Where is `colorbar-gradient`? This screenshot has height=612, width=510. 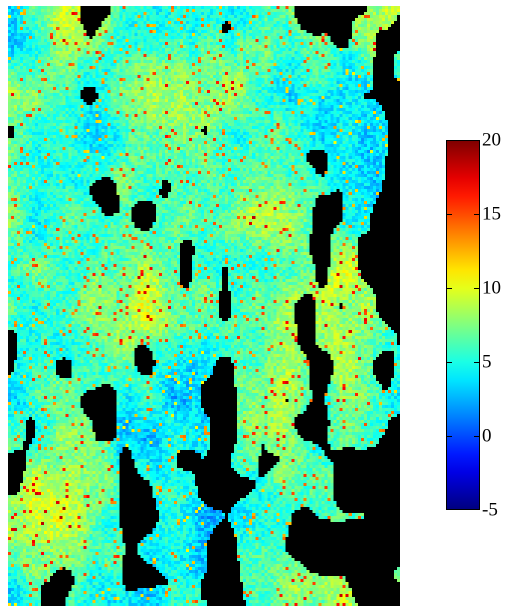 colorbar-gradient is located at coordinates (463, 325).